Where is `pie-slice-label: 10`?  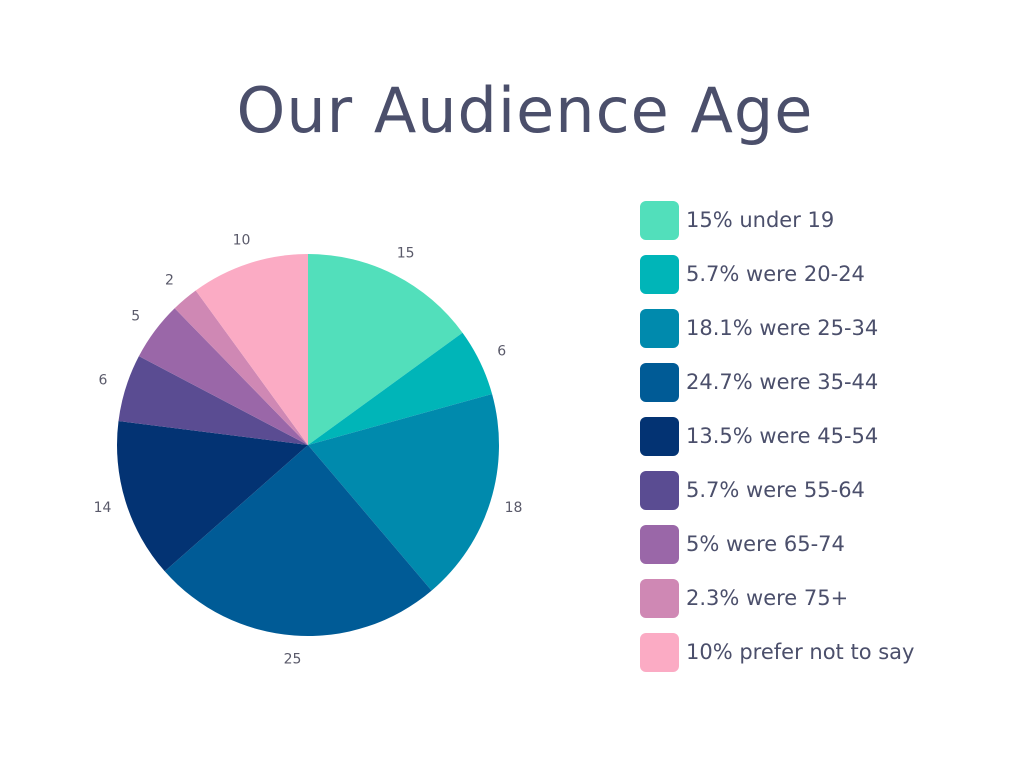
pie-slice-label: 10 is located at coordinates (242, 241).